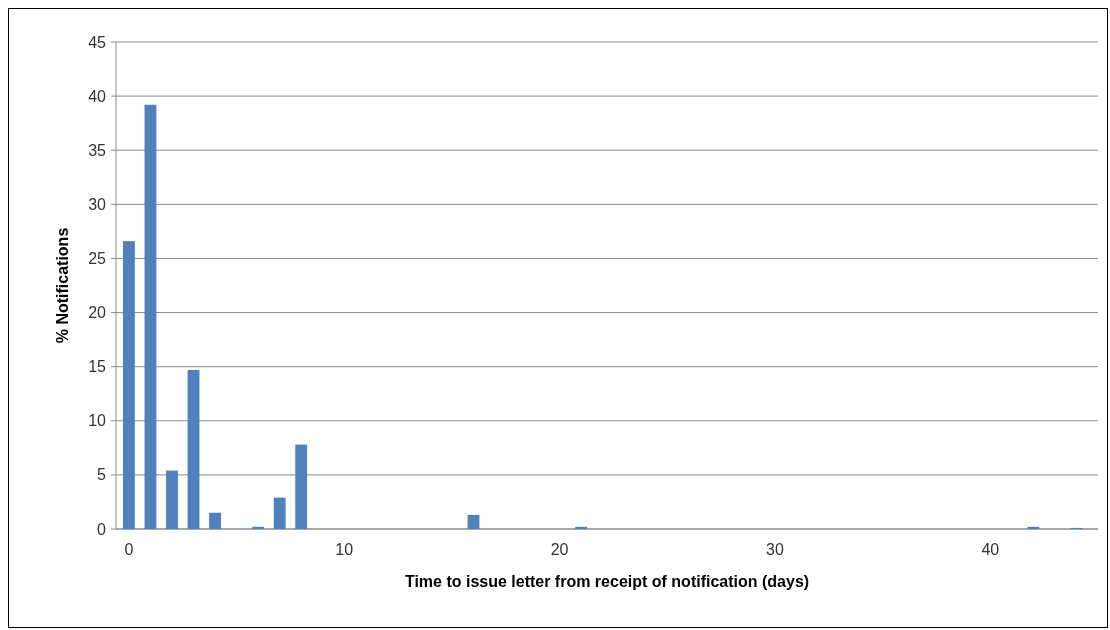  What do you see at coordinates (344, 549) in the screenshot?
I see `x-tick-label: 10` at bounding box center [344, 549].